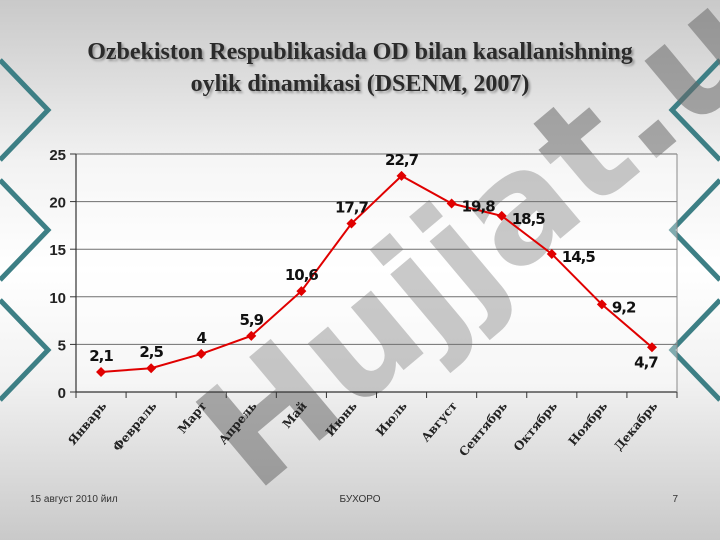  What do you see at coordinates (101, 356) in the screenshot?
I see `data-label: 2,1` at bounding box center [101, 356].